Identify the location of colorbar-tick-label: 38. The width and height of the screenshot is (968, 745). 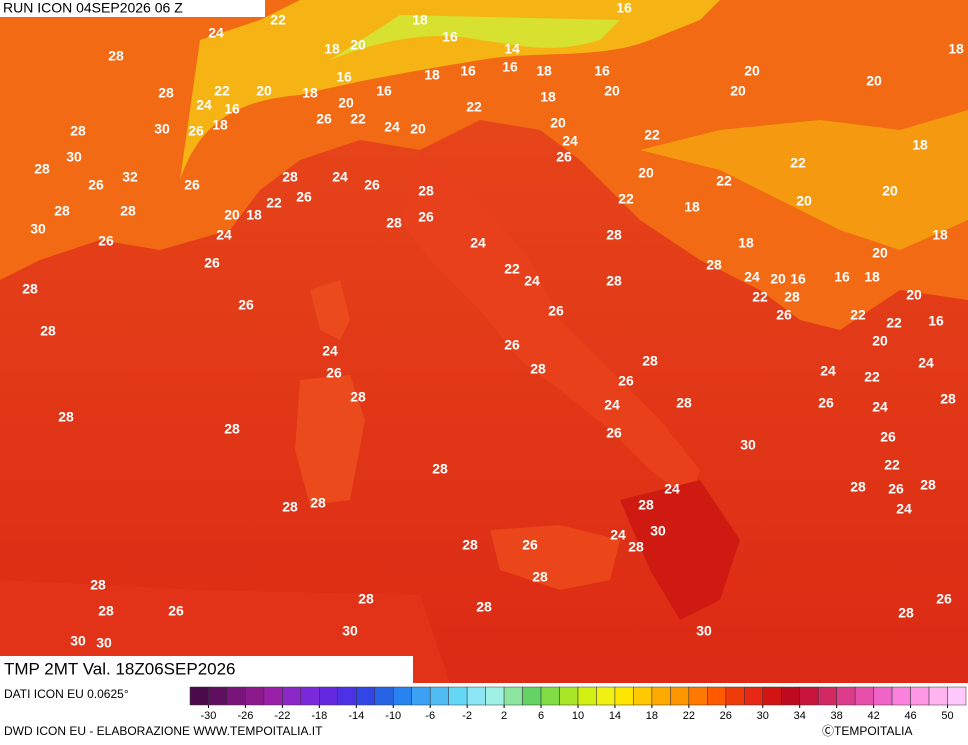
(837, 716).